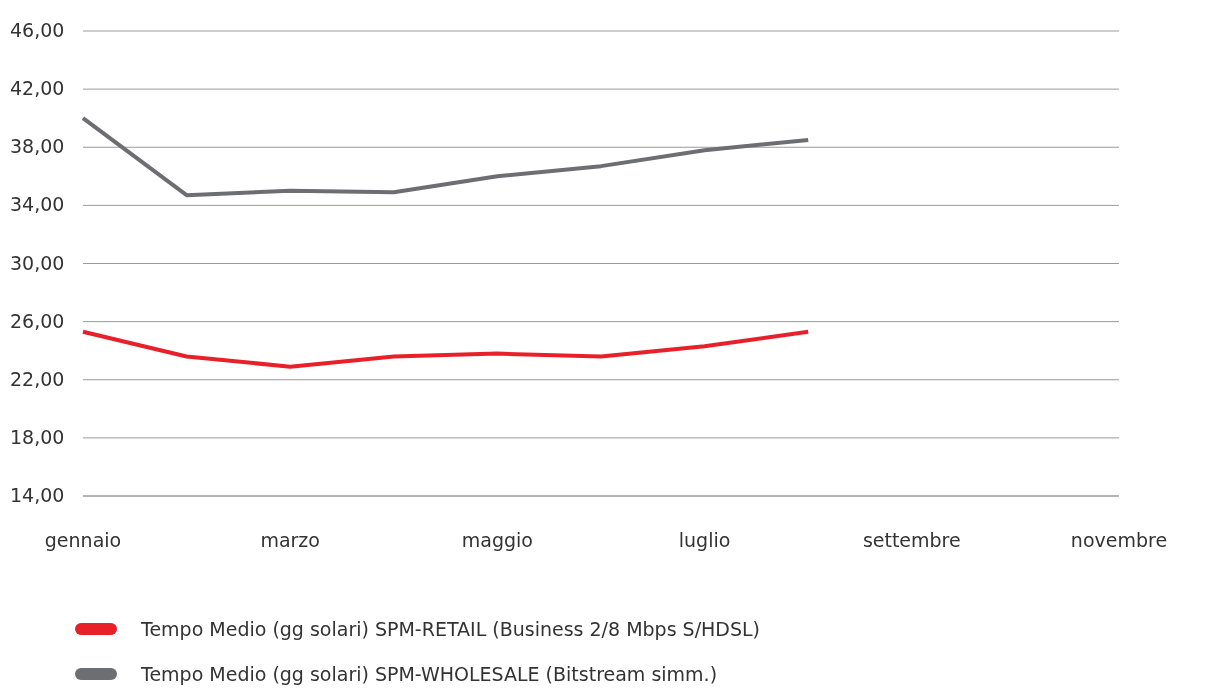 This screenshot has height=696, width=1209. I want to click on legend-label: Tempo Medio (gg solari) SPM-WHOLESALE (Bitstream simm.), so click(429, 673).